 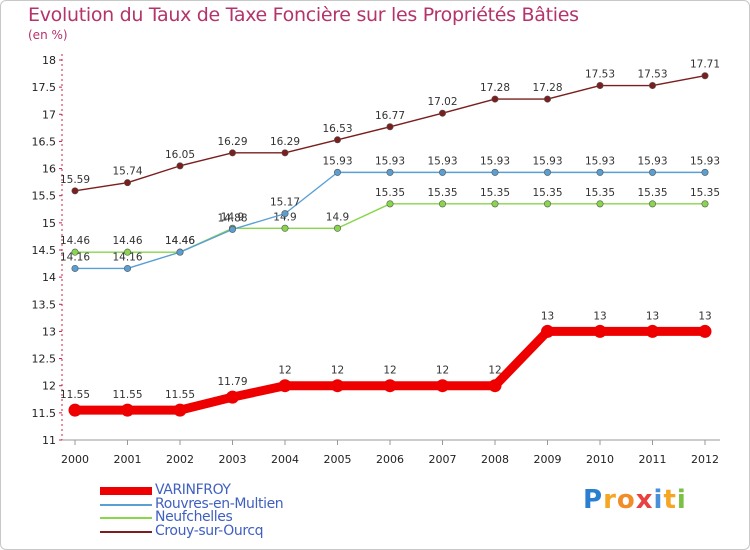 I want to click on proxiti-logo: Proxiti, so click(x=635, y=500).